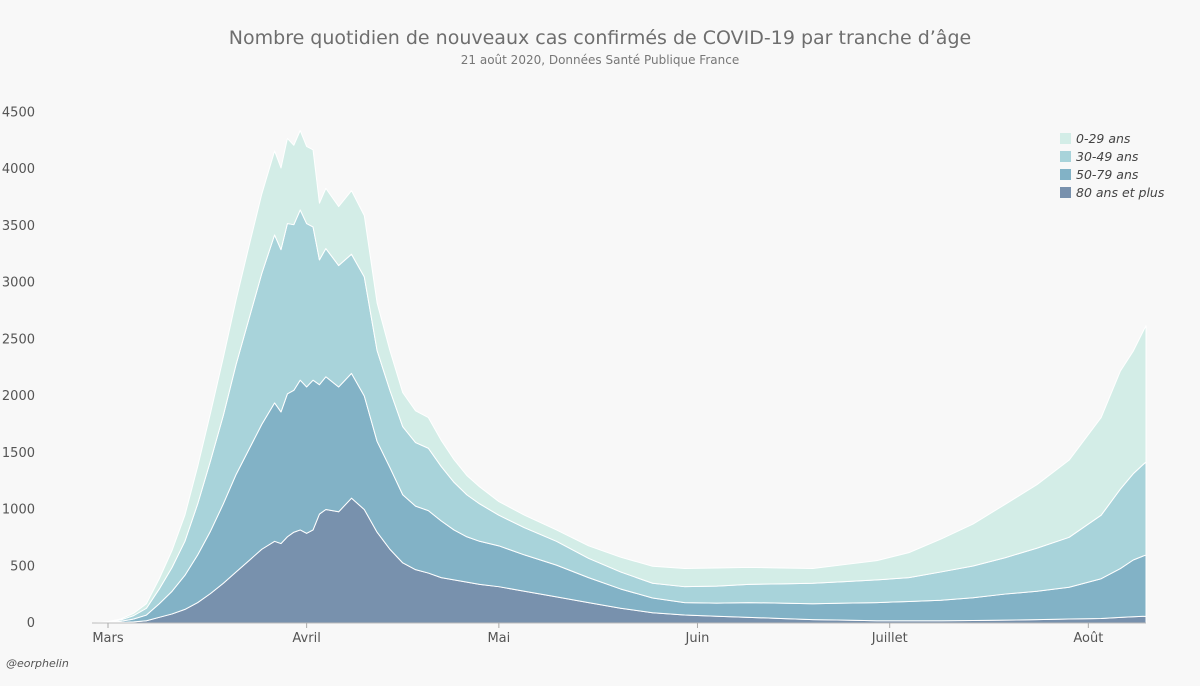  What do you see at coordinates (697, 638) in the screenshot?
I see `x-tick-label: Juin` at bounding box center [697, 638].